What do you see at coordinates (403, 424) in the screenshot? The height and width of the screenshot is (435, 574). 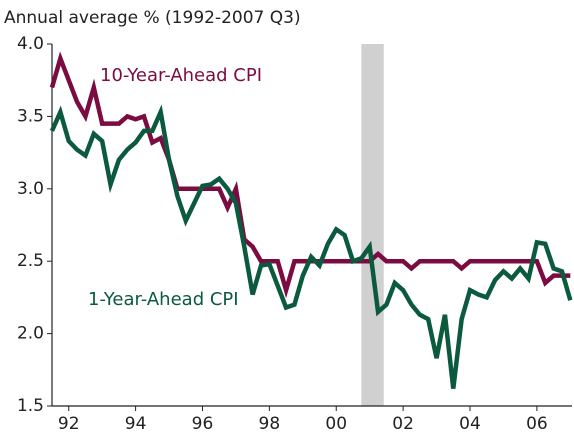 I see `x-tick-label: 02` at bounding box center [403, 424].